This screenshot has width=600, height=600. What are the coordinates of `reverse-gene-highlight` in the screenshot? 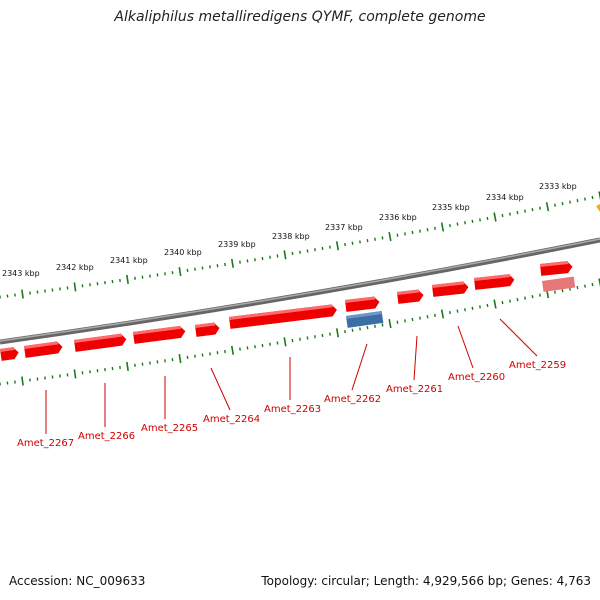 It's located at (364, 314).